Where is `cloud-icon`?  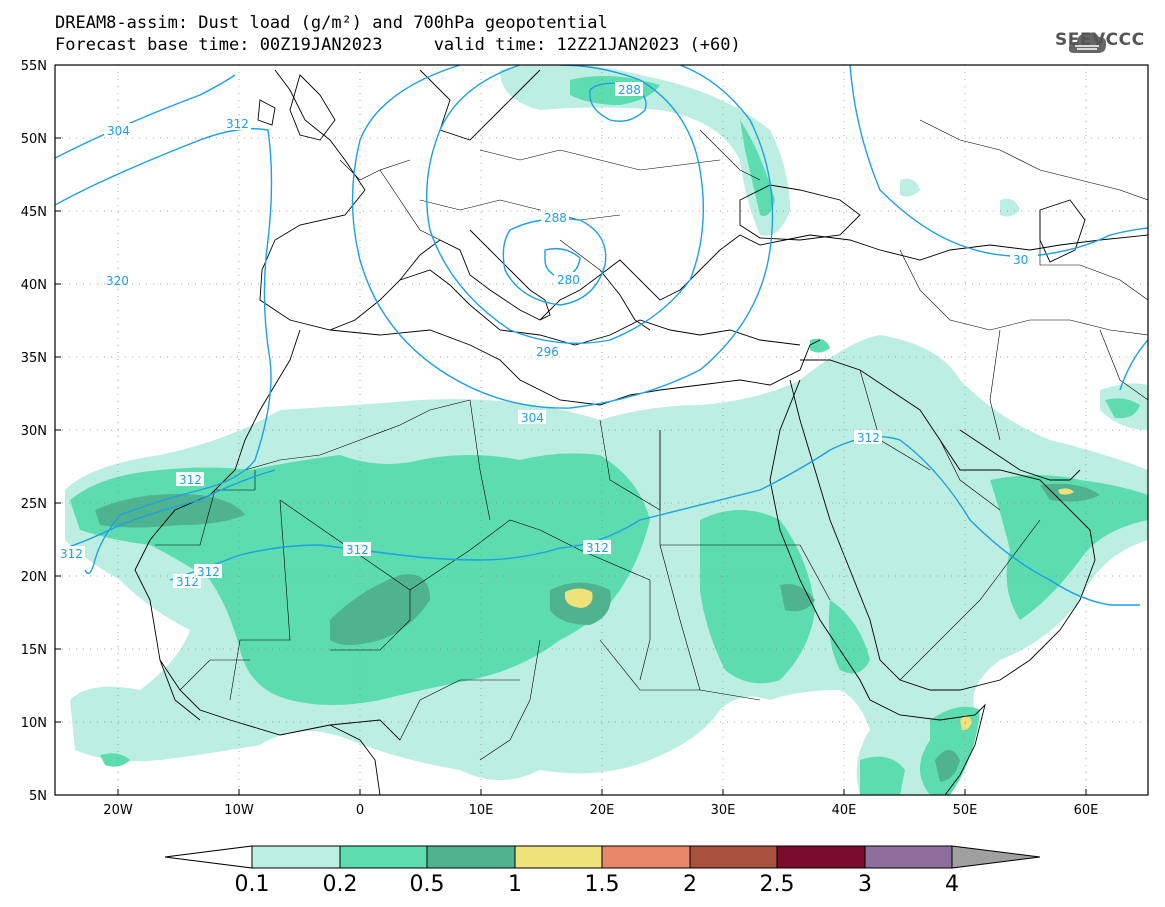 cloud-icon is located at coordinates (1087, 42).